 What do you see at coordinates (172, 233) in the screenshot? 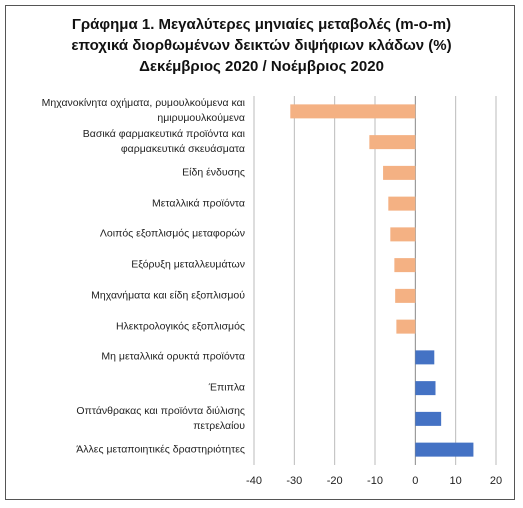
I see `y-tick-label: Λοιπός εξοπλισμός μεταφορών` at bounding box center [172, 233].